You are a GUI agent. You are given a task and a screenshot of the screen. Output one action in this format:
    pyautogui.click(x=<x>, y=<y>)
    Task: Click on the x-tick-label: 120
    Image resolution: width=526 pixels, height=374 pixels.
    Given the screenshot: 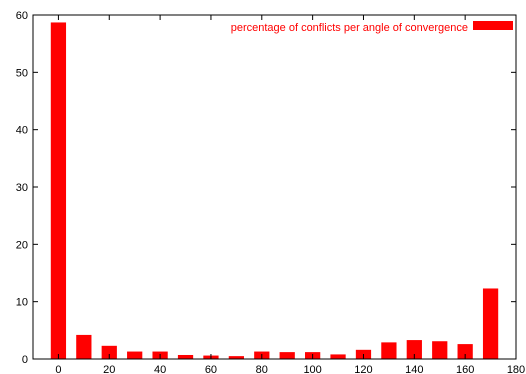 What is the action you would take?
    pyautogui.click(x=363, y=369)
    